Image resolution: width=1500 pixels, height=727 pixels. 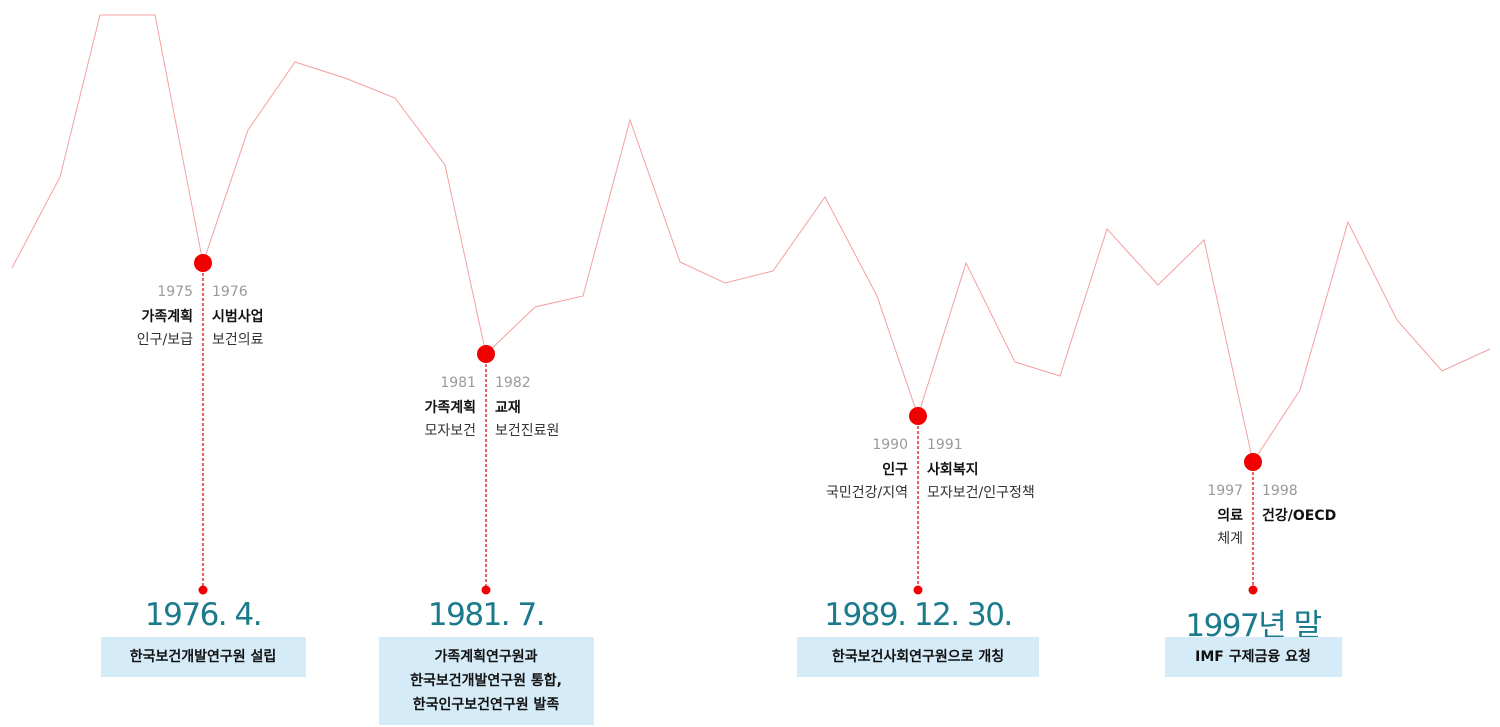 I want to click on right-title: 건강/OECD, so click(x=1299, y=516).